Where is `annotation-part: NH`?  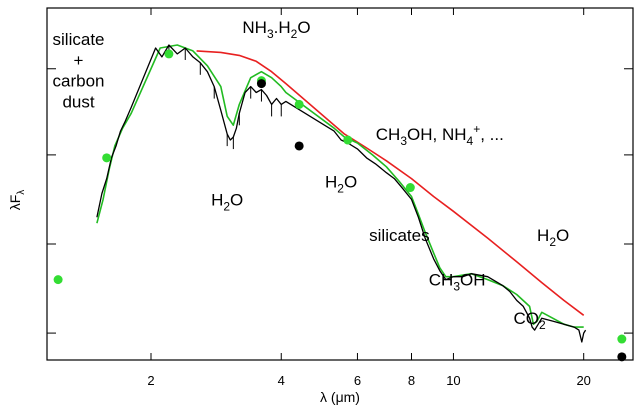
annotation-part: NH is located at coordinates (254, 27).